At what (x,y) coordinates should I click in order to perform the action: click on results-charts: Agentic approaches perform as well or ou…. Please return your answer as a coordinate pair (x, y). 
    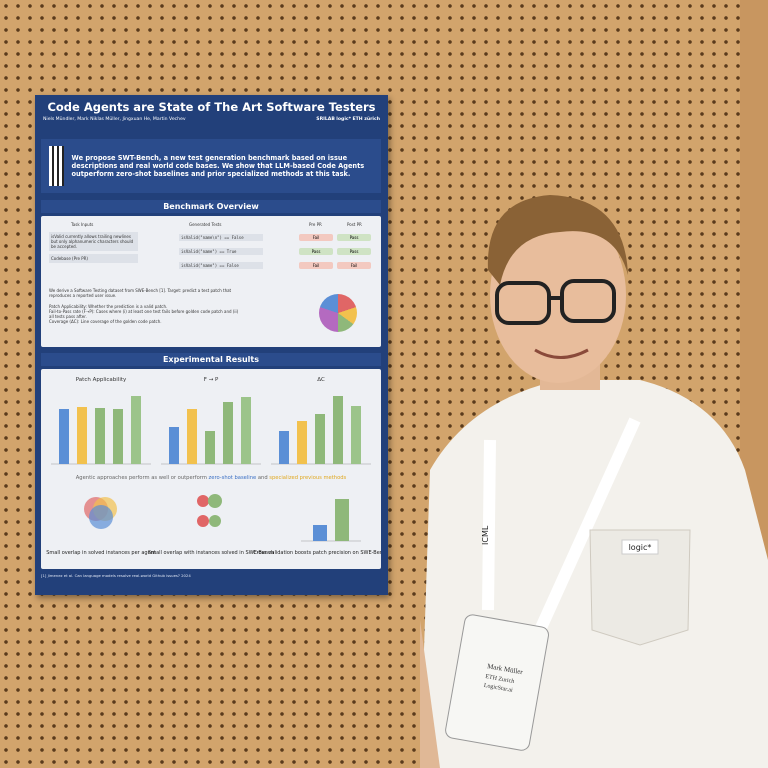
    Looking at the image, I should click on (217, 466).